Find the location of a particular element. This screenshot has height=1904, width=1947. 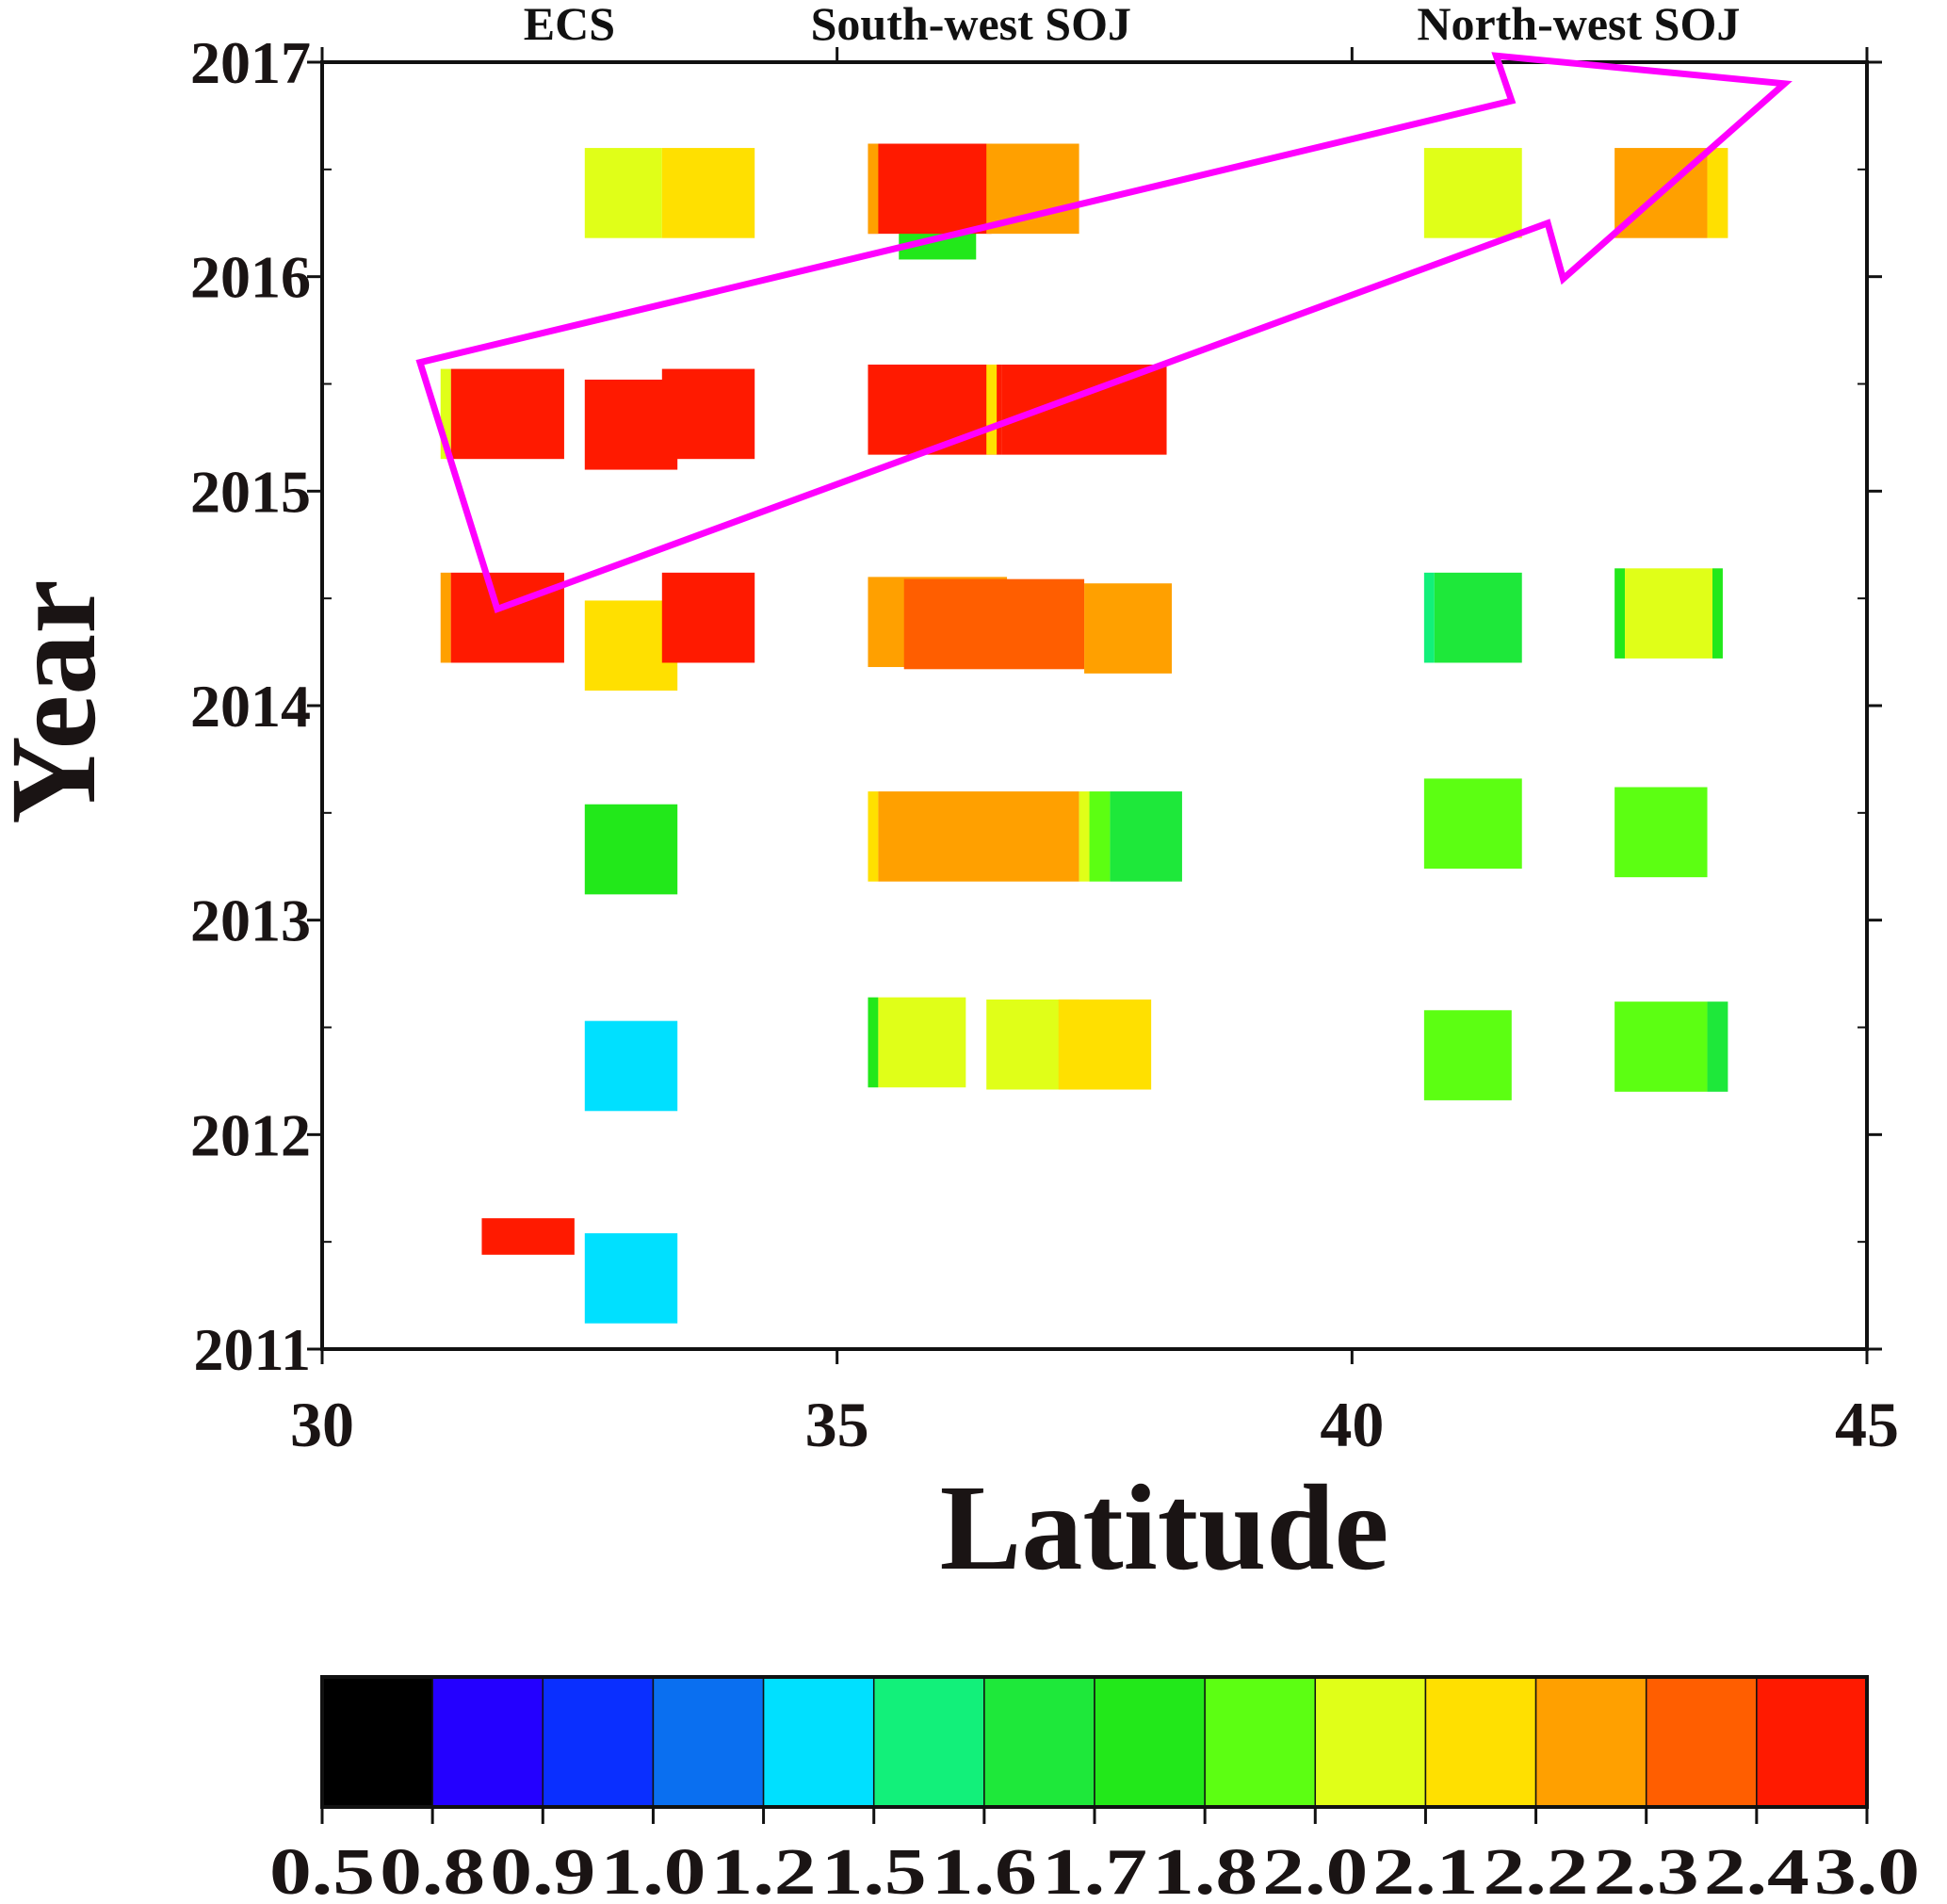

colorbar-label: 0.5 is located at coordinates (322, 1870).